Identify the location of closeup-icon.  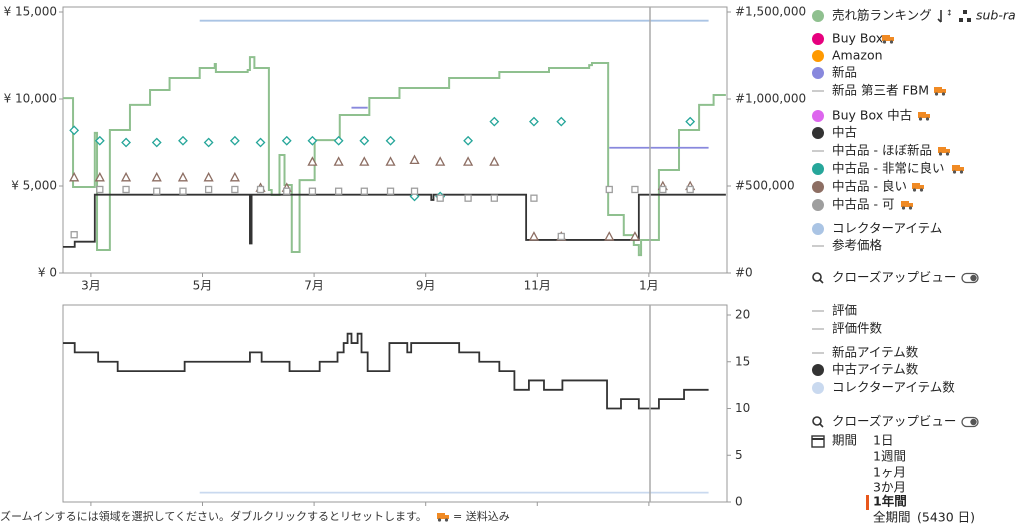
(818, 422).